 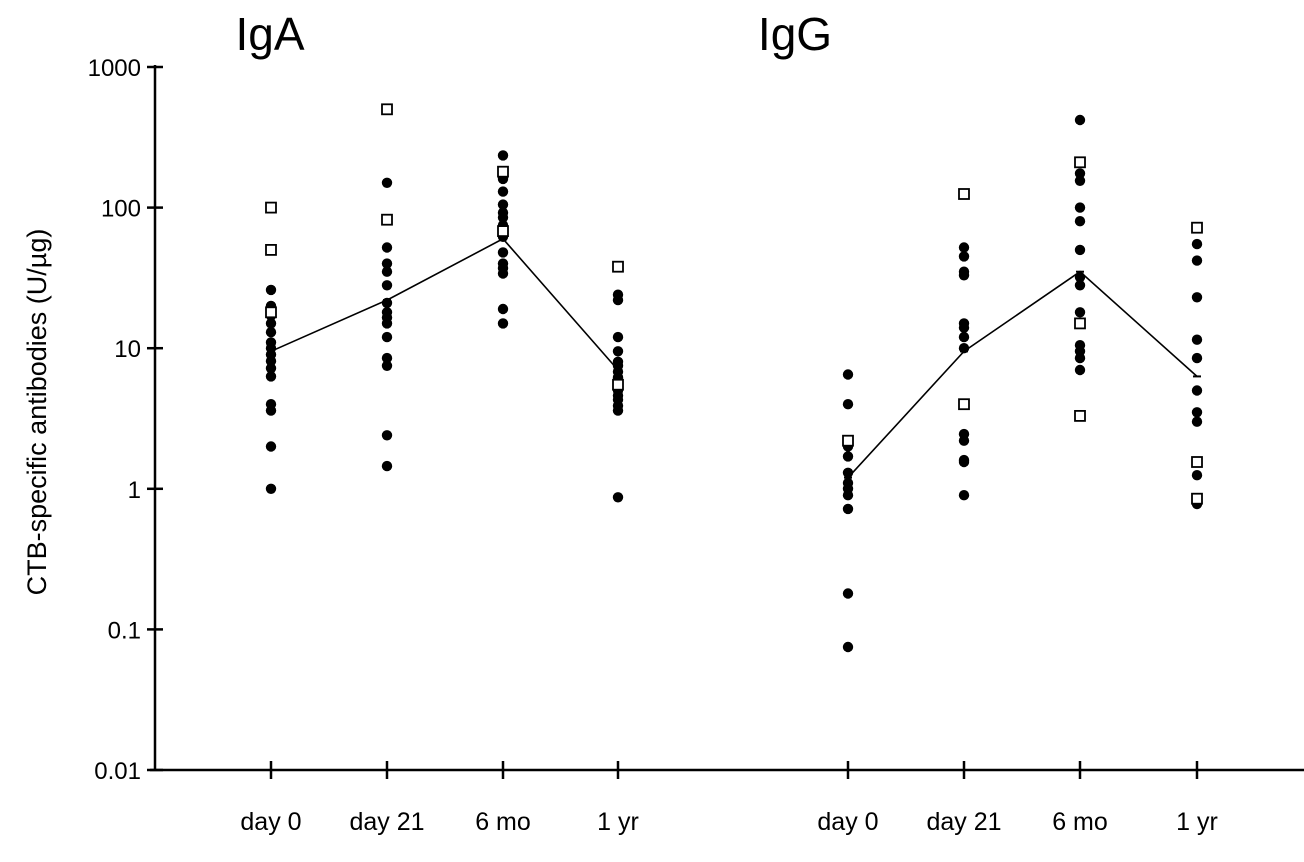 What do you see at coordinates (114, 68) in the screenshot?
I see `y-tick-label: 1000` at bounding box center [114, 68].